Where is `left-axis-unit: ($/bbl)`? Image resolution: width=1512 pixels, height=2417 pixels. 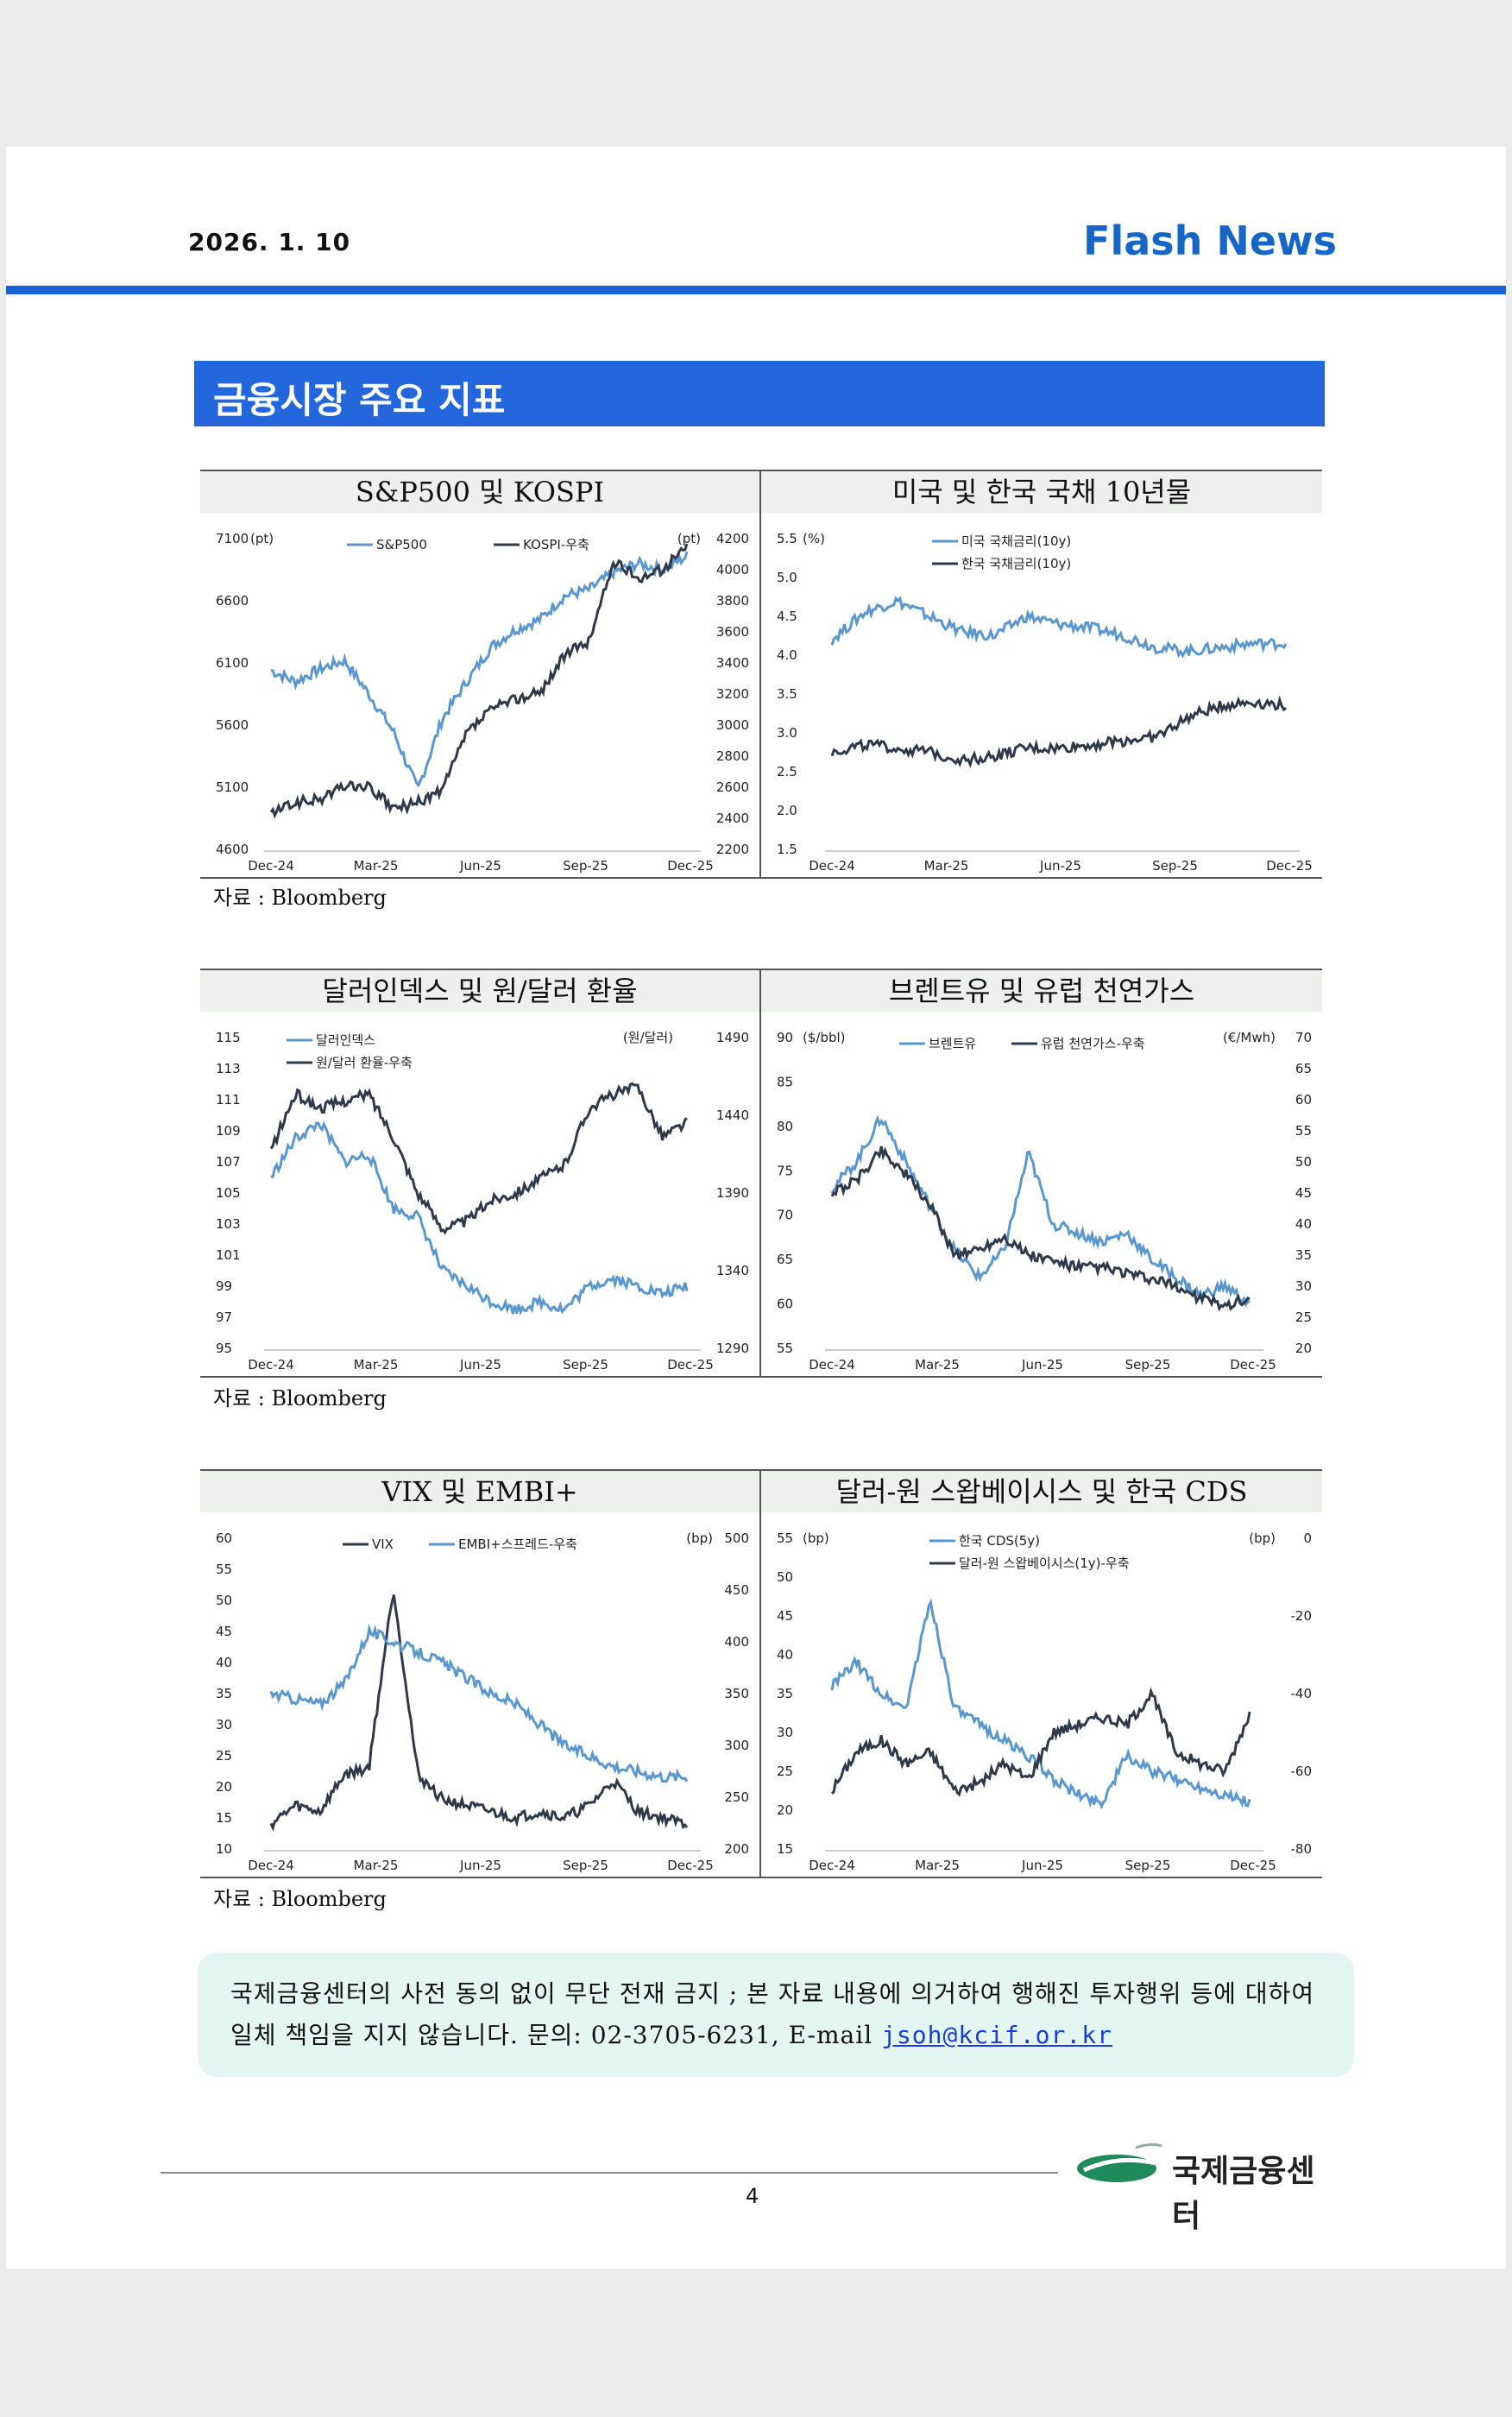
left-axis-unit: ($/bbl) is located at coordinates (824, 1037).